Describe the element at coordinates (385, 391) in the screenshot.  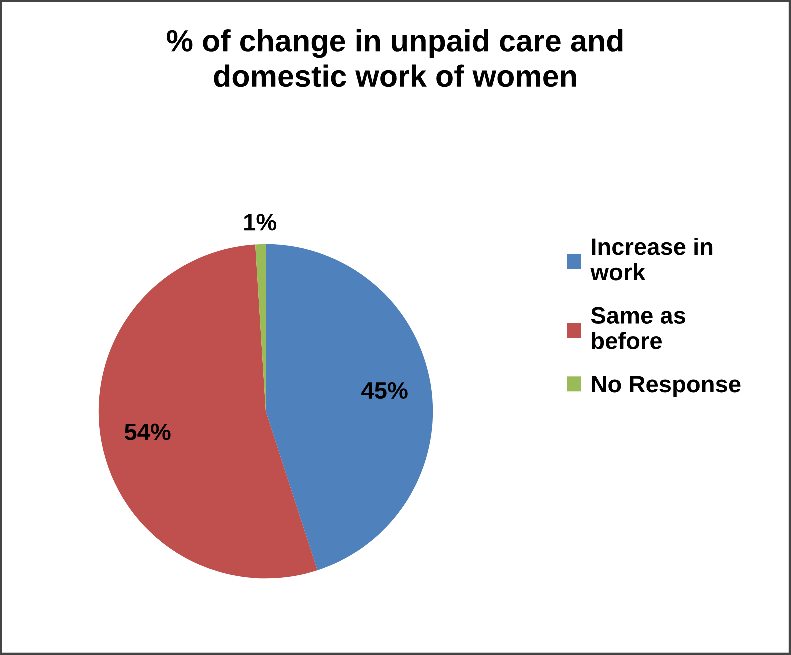
I see `data-label: 45%` at that location.